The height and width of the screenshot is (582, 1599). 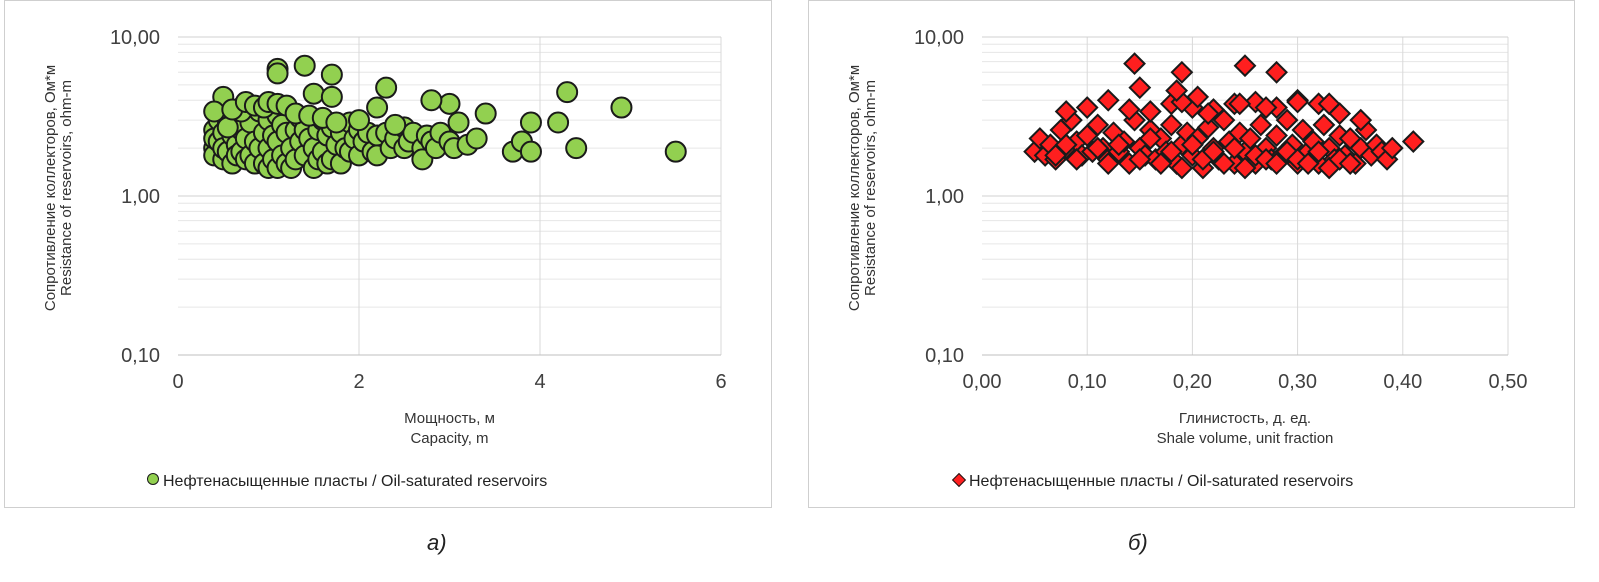 I want to click on x-tick-label: 0, so click(x=177, y=382).